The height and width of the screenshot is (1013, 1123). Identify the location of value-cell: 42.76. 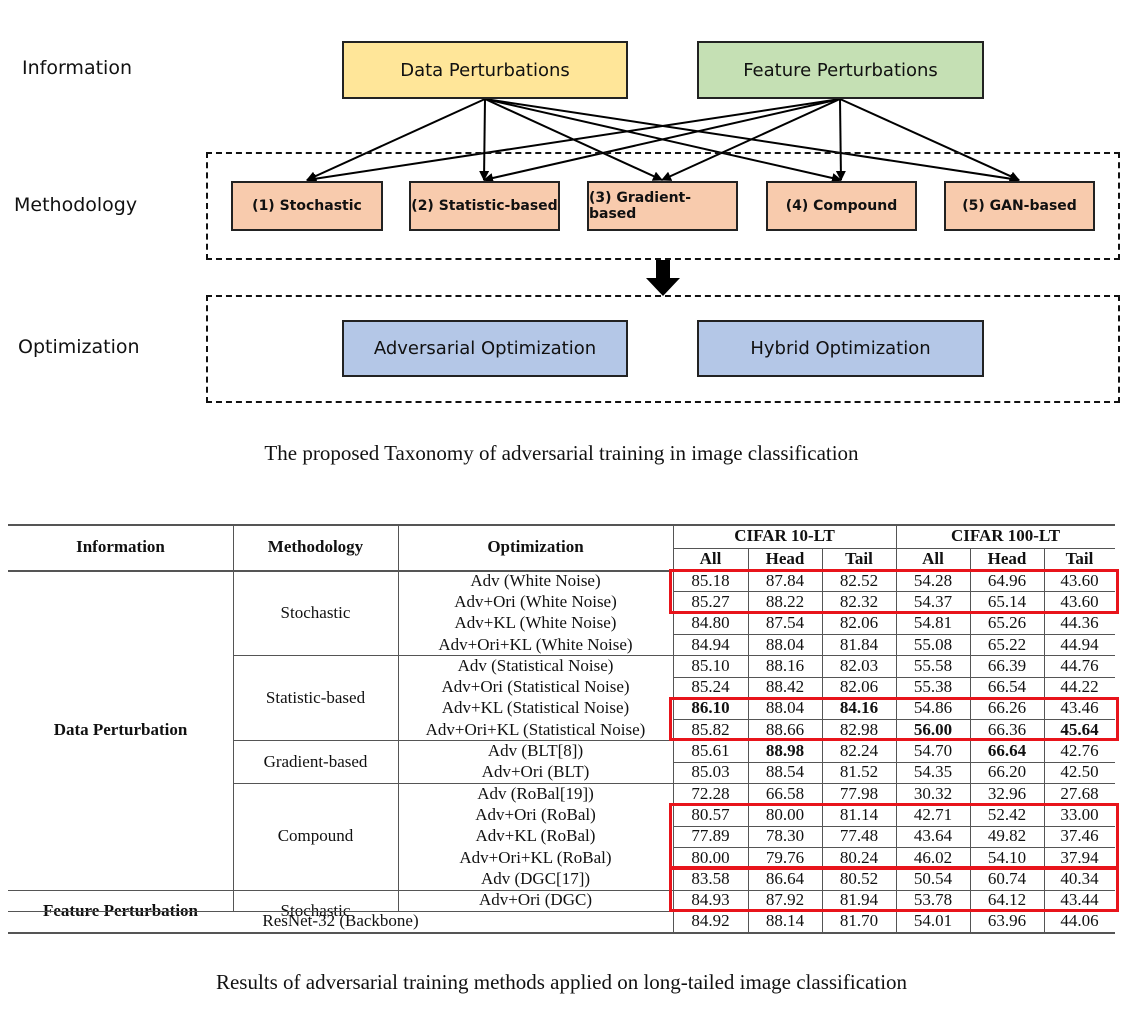
(1079, 751).